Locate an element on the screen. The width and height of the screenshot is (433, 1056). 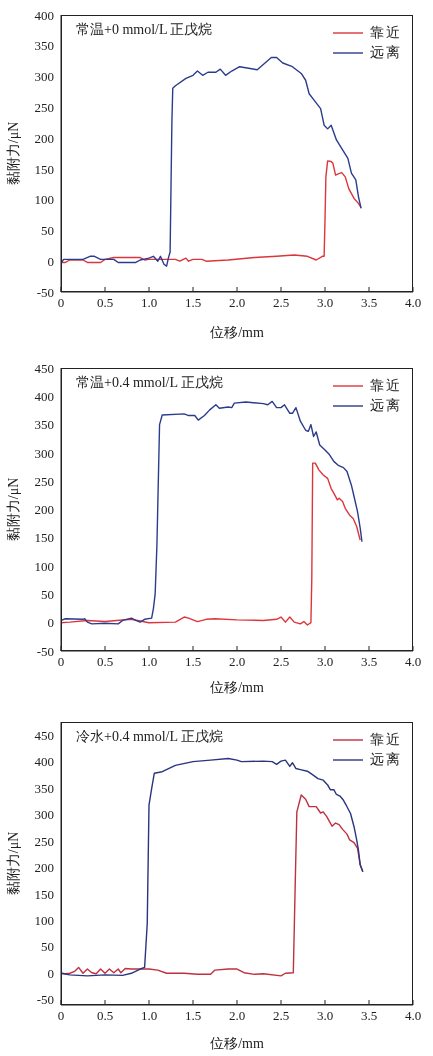
text: 常温+0.4 mmol/L 正戊烷 is located at coordinates (149, 383).